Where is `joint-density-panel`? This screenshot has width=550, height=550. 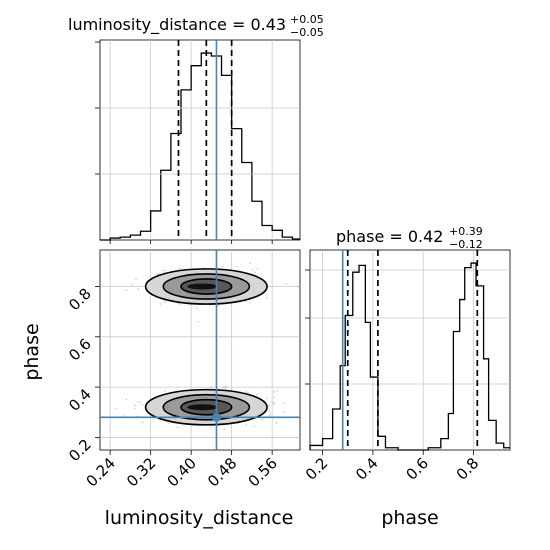
joint-density-panel is located at coordinates (200, 350).